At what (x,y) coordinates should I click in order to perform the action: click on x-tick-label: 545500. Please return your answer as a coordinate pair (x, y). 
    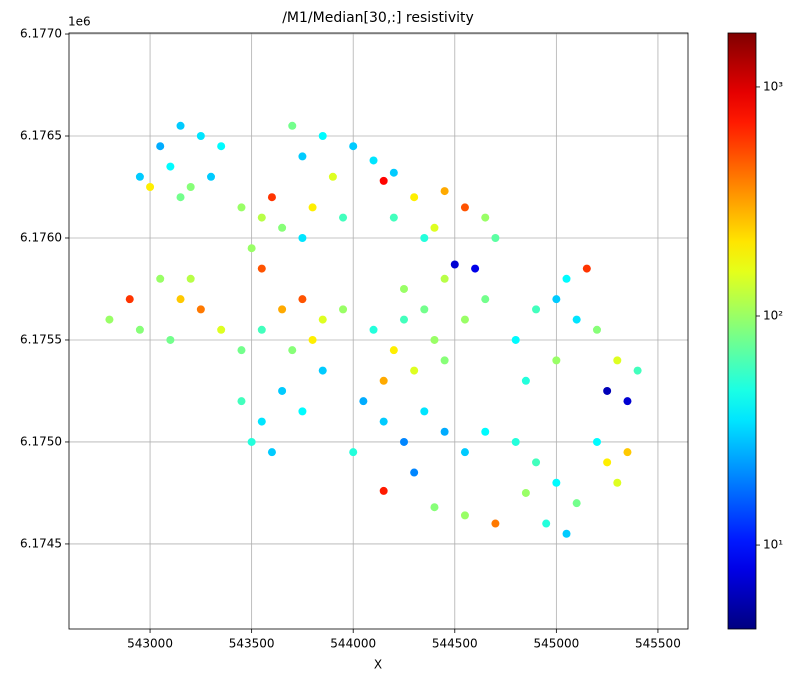
    Looking at the image, I should click on (658, 644).